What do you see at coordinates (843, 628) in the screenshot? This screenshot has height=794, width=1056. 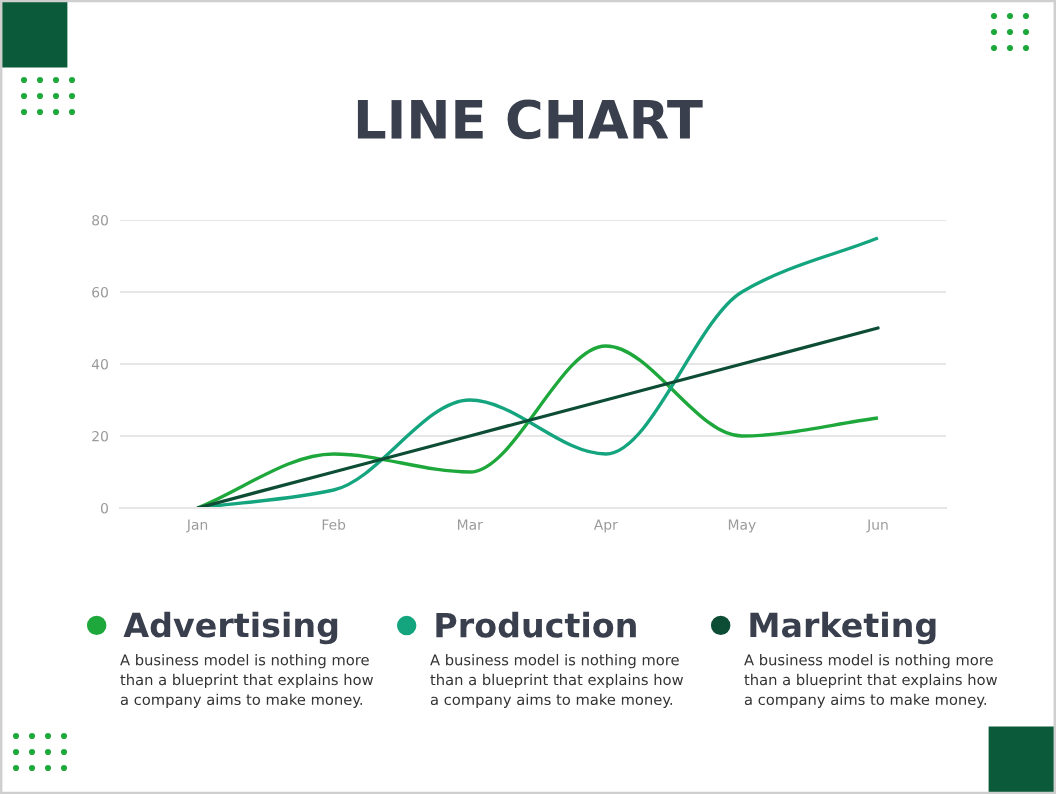 I see `legend-label: Marketing` at bounding box center [843, 628].